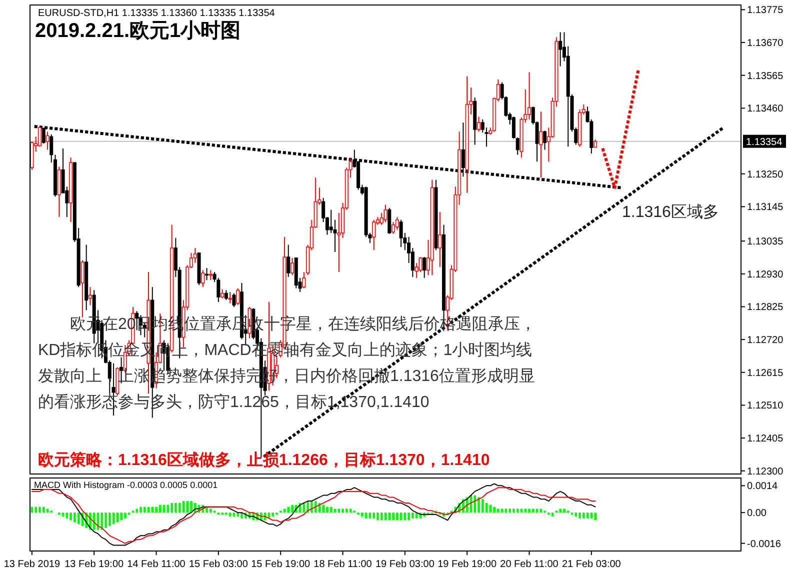 This screenshot has height=576, width=788. I want to click on y-tick-label: 1.13145, so click(765, 208).